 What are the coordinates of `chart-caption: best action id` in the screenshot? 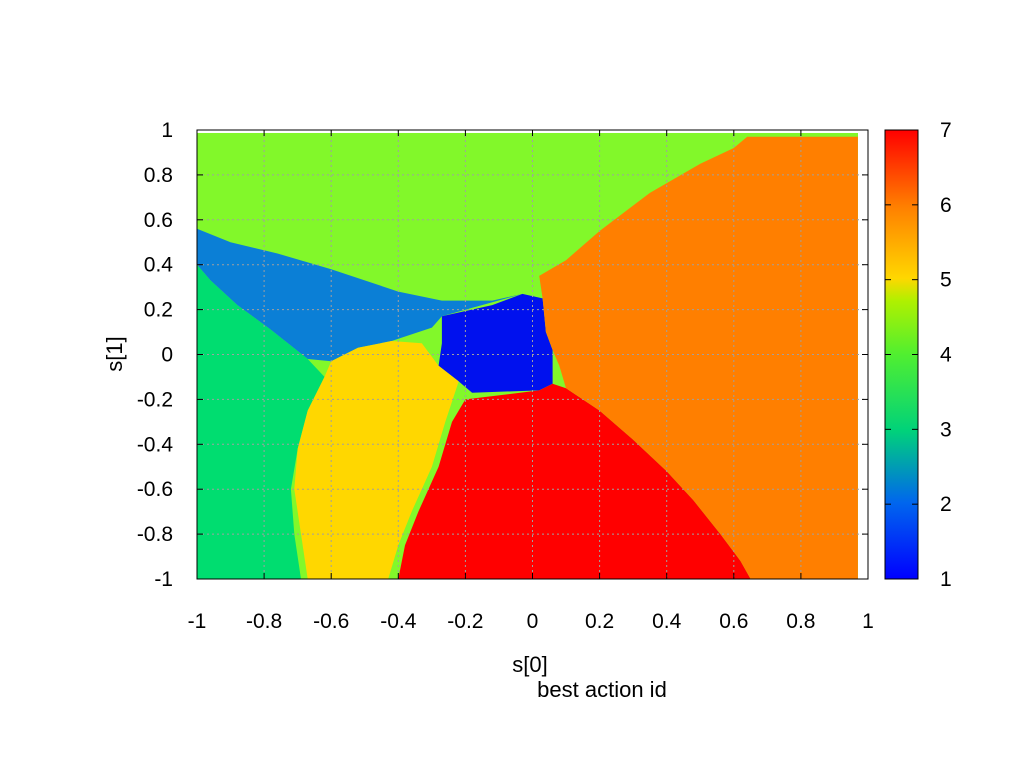 It's located at (602, 689).